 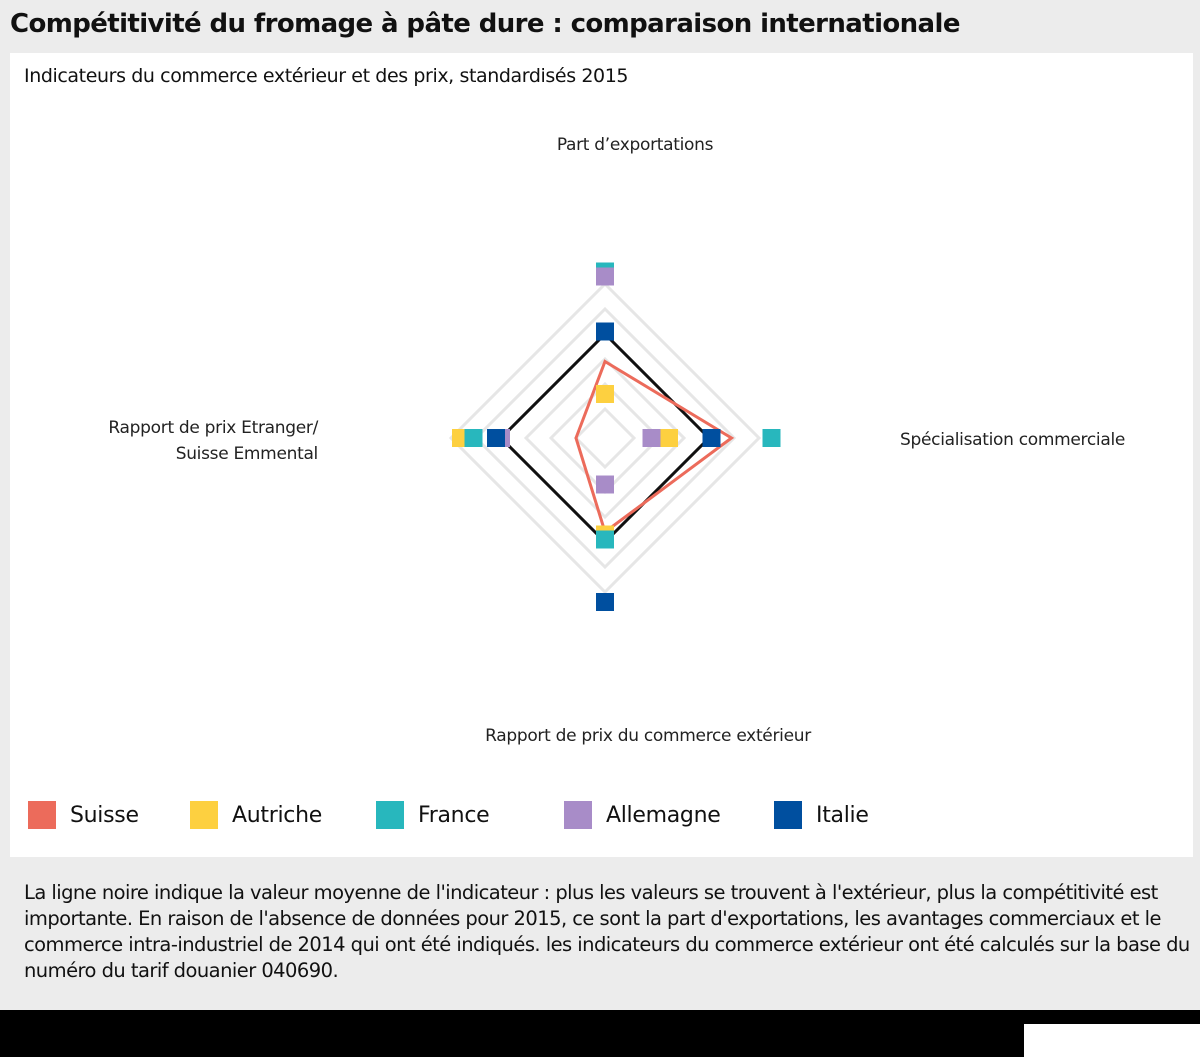 What do you see at coordinates (605, 331) in the screenshot?
I see `marker-italie-top` at bounding box center [605, 331].